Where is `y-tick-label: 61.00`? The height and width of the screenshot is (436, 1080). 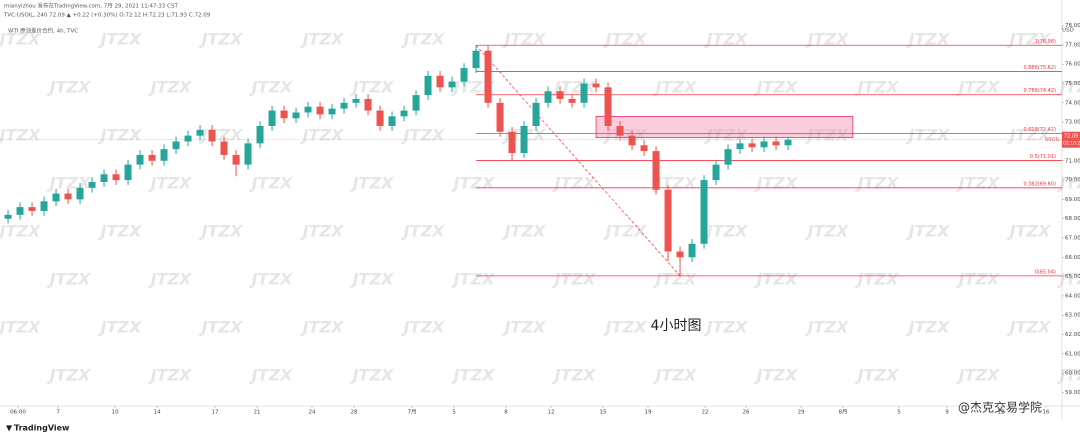 y-tick-label: 61.00 is located at coordinates (1072, 354).